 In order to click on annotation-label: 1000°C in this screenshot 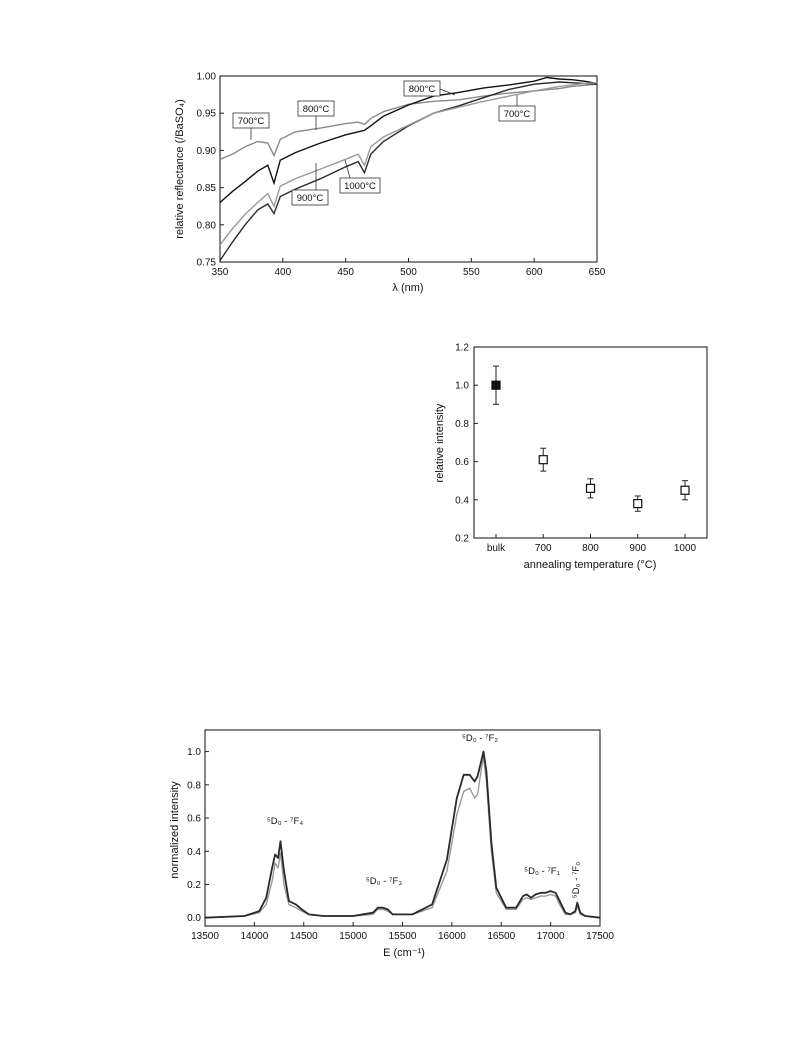, I will do `click(360, 186)`.